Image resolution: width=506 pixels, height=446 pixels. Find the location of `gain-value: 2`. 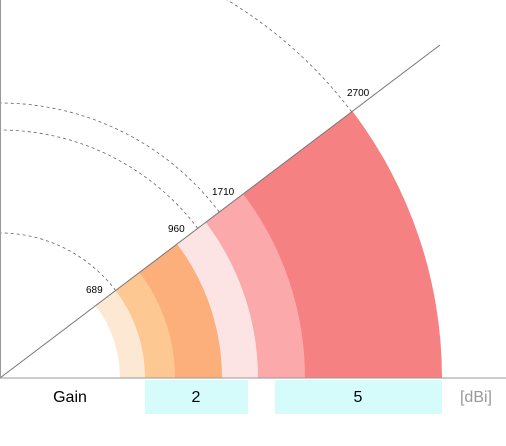

gain-value: 2 is located at coordinates (196, 397).